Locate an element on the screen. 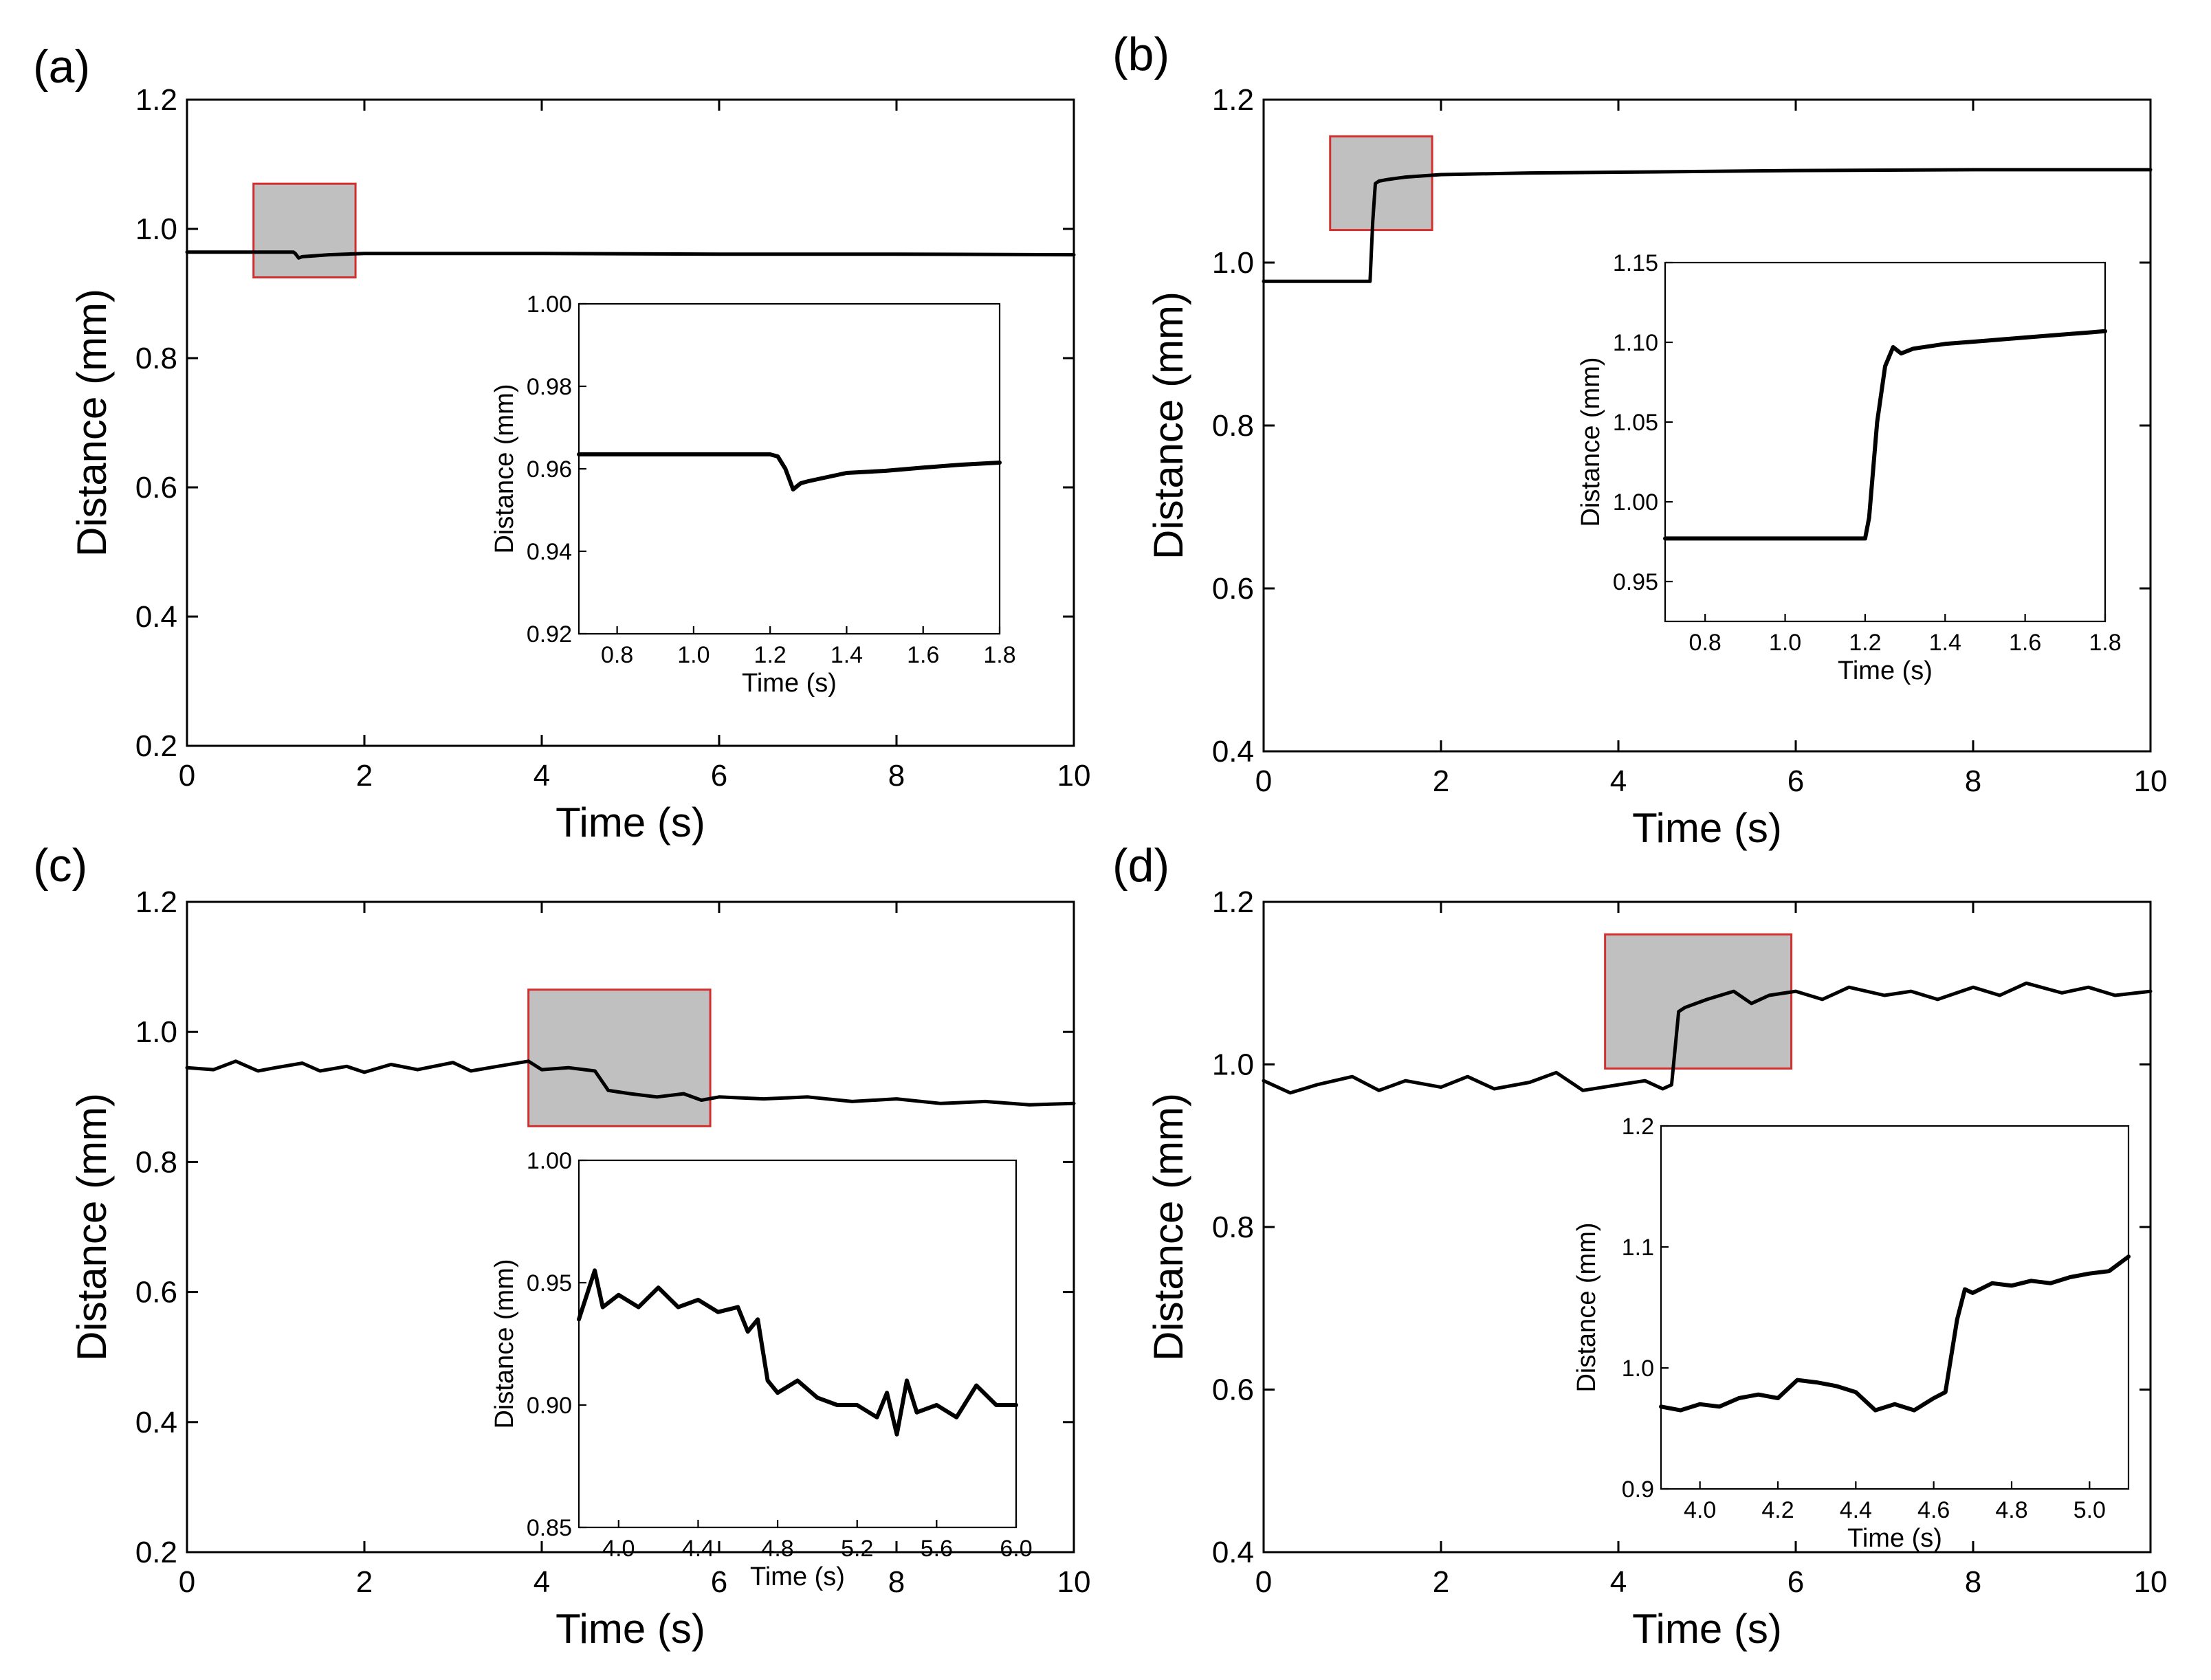 This screenshot has height=1680, width=2211. inset-x-tick-label: 4.4 is located at coordinates (698, 1549).